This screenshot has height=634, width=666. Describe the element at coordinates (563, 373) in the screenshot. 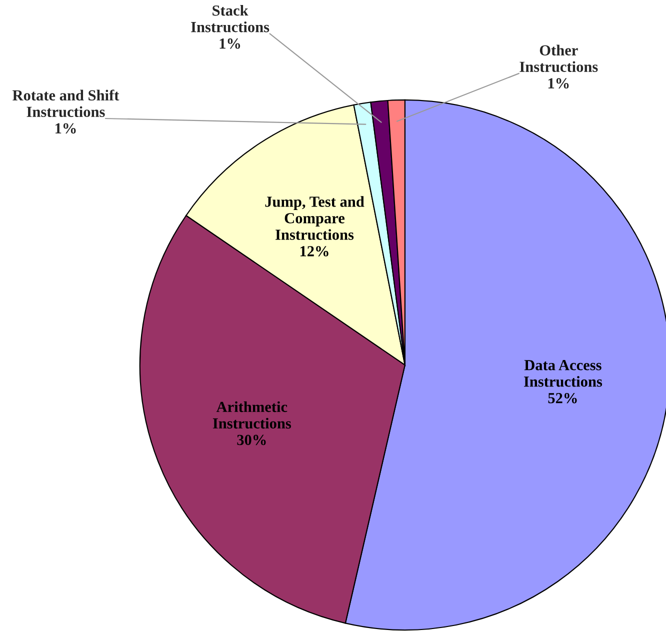

I see `slice-label: Data Access Instructions` at that location.